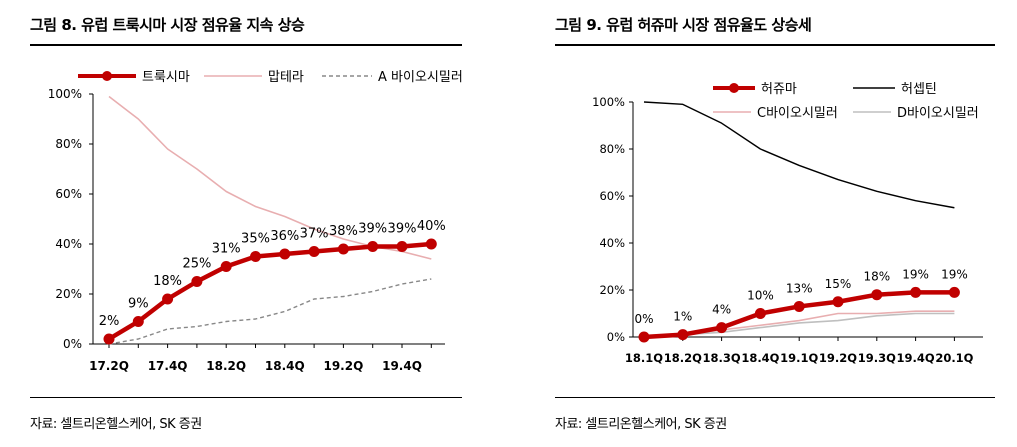 This screenshot has height=447, width=1017. What do you see at coordinates (797, 113) in the screenshot?
I see `legend-label: C바이오시밀러` at bounding box center [797, 113].